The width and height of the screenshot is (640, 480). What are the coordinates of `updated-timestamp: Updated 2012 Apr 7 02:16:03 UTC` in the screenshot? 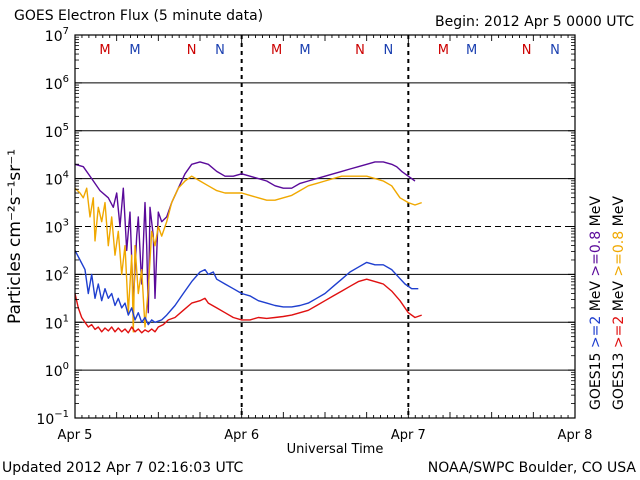 It's located at (123, 468).